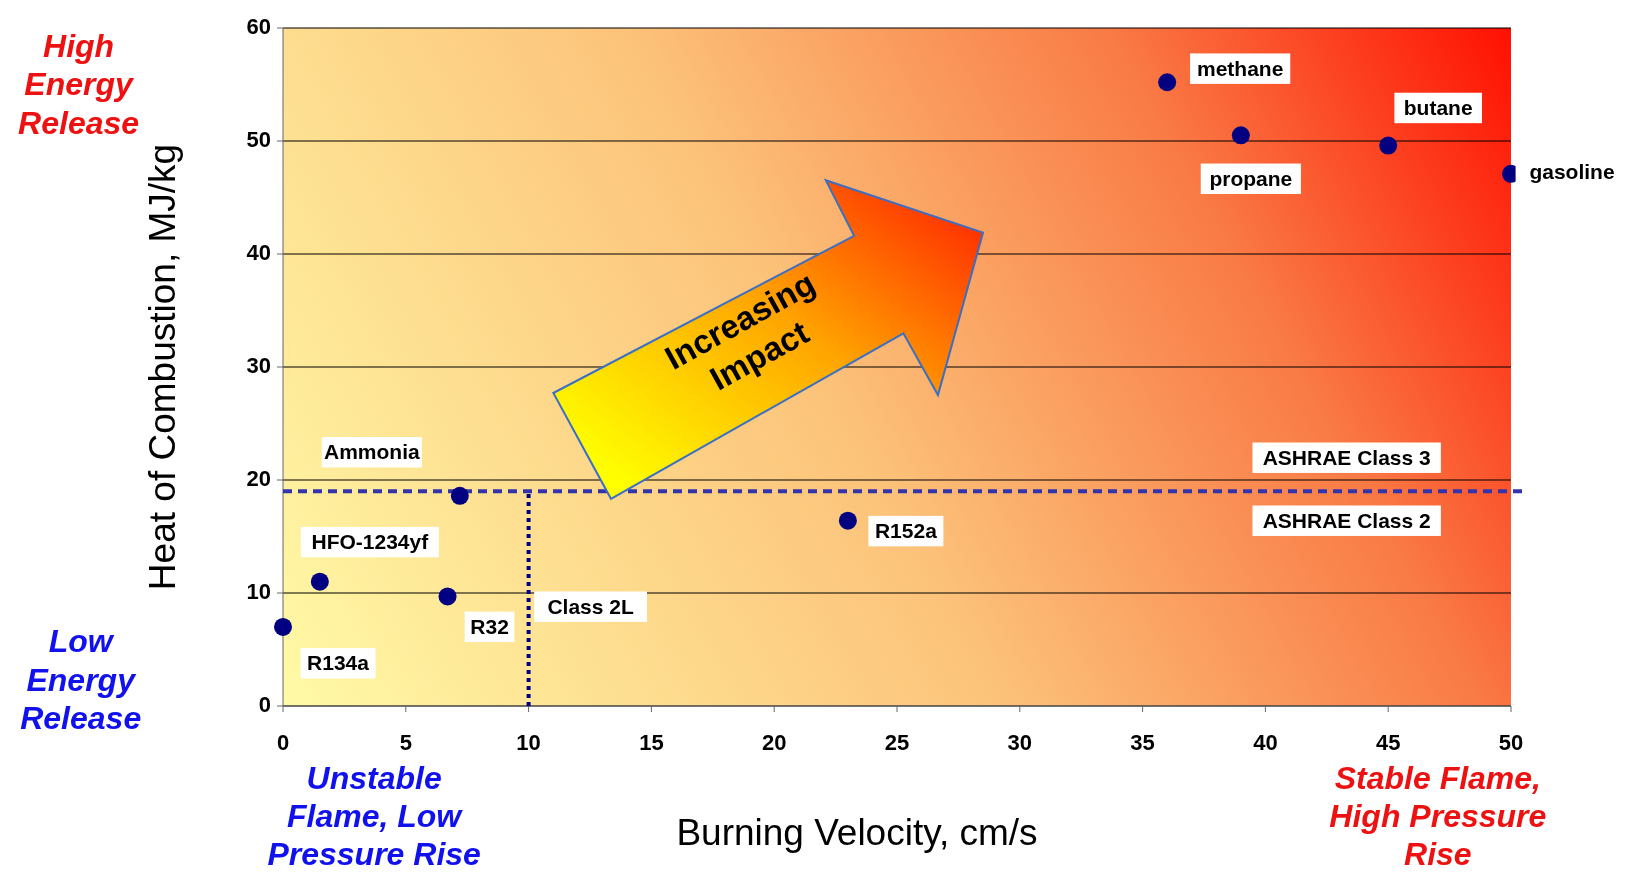 This screenshot has height=879, width=1643. Describe the element at coordinates (283, 742) in the screenshot. I see `x-tick-label: 0` at that location.